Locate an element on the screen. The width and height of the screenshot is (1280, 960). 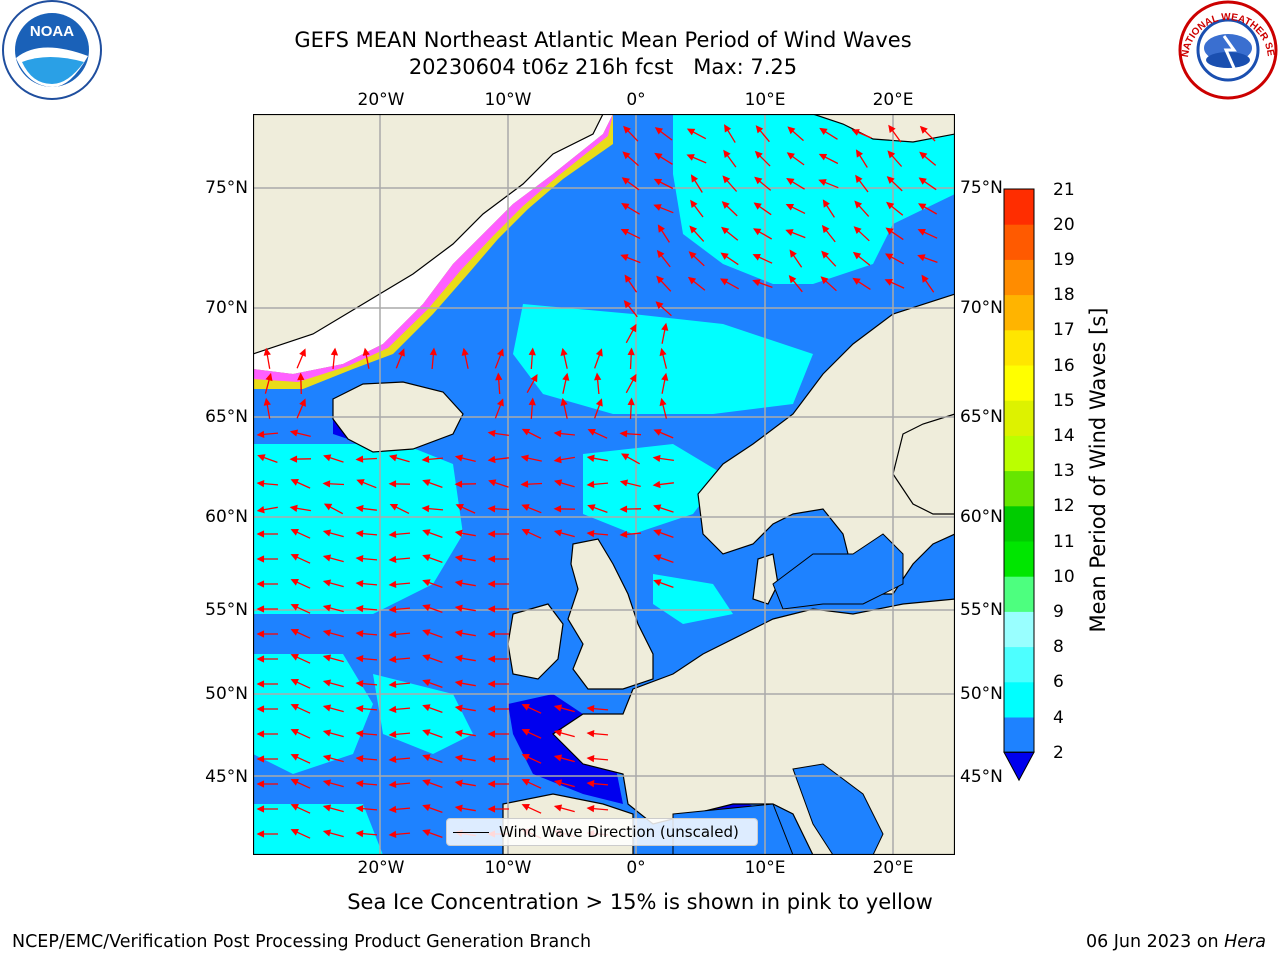
legend-label: Wind Wave Direction (unscaled) is located at coordinates (619, 832).